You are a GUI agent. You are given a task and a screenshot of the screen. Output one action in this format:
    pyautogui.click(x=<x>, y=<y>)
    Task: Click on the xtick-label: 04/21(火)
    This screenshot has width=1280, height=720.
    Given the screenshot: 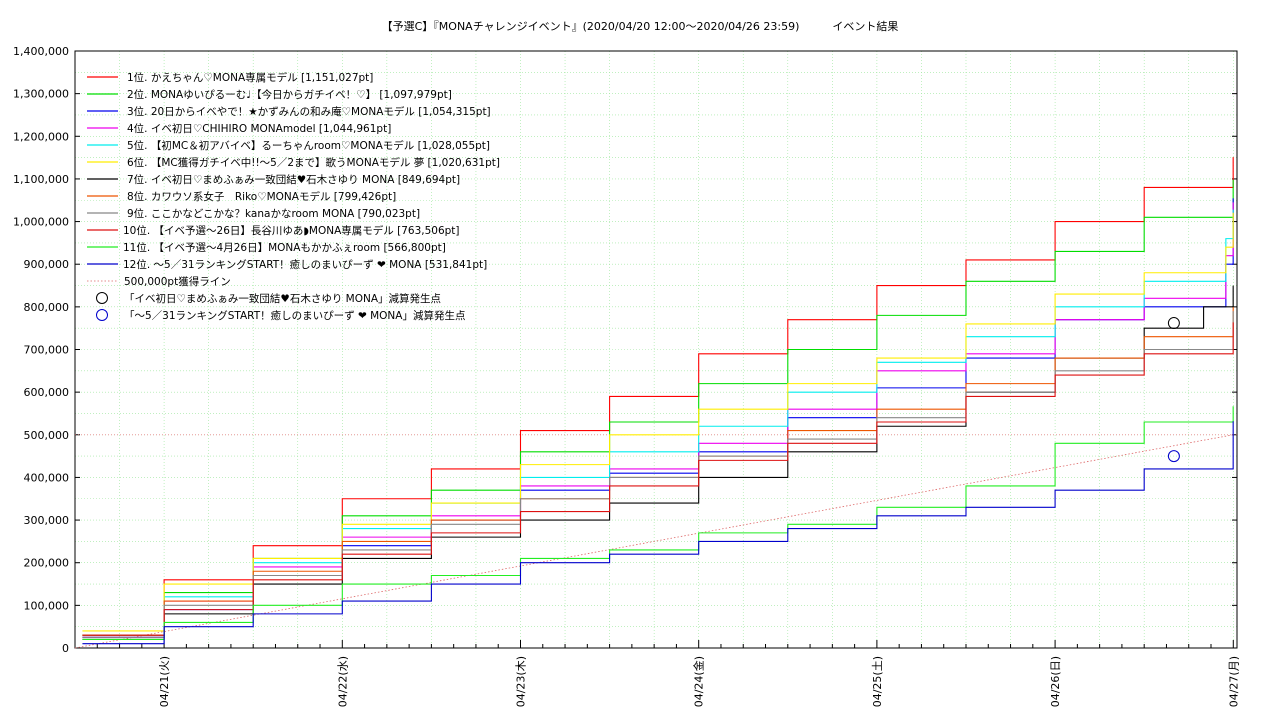 What is the action you would take?
    pyautogui.click(x=164, y=681)
    